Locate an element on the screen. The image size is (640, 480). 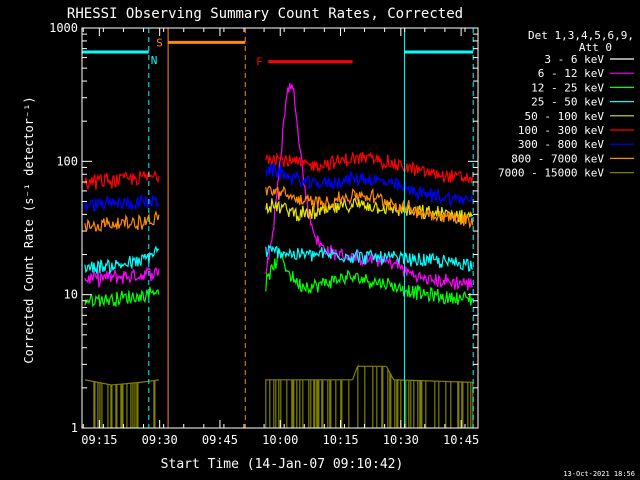
x-tick-label-5: 10:15 is located at coordinates (340, 440).